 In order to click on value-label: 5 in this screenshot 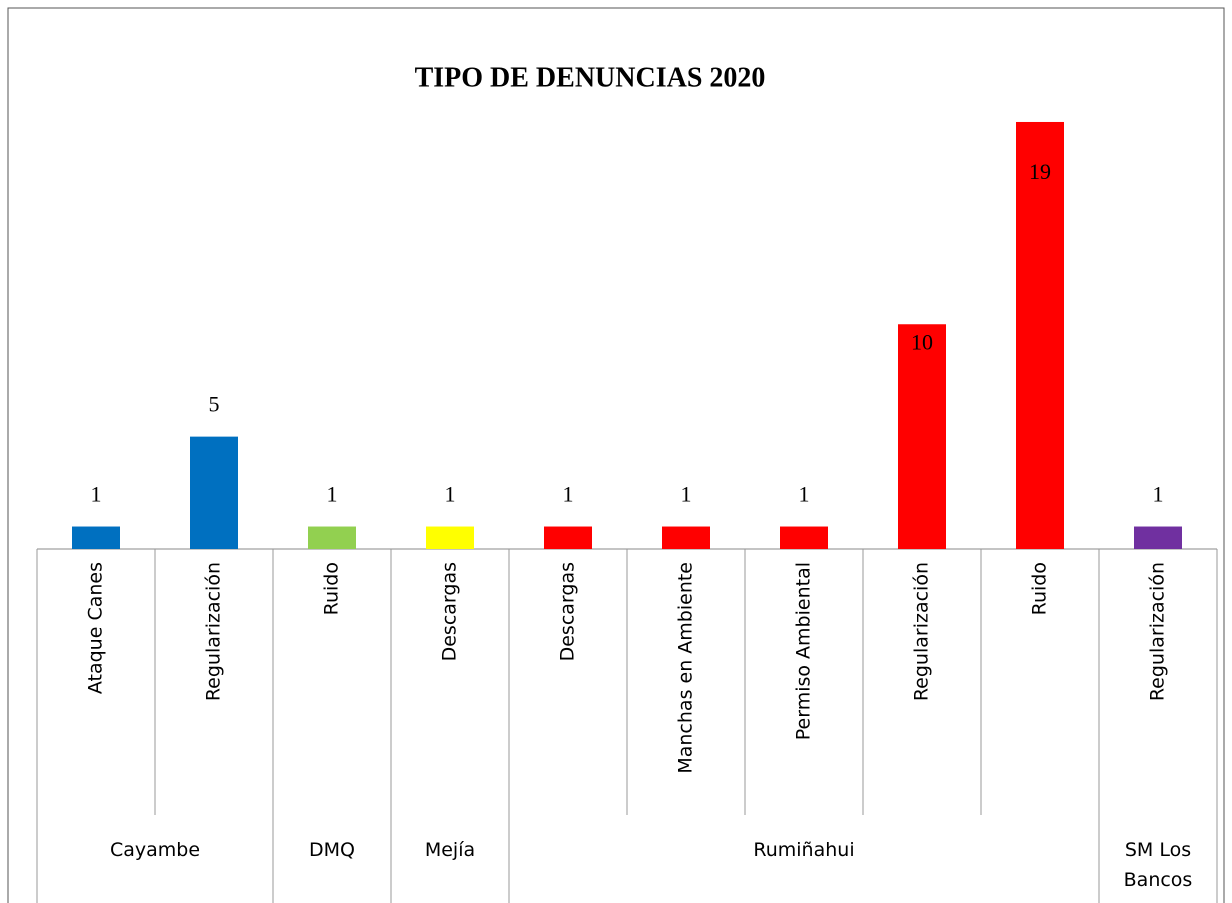, I will do `click(214, 404)`.